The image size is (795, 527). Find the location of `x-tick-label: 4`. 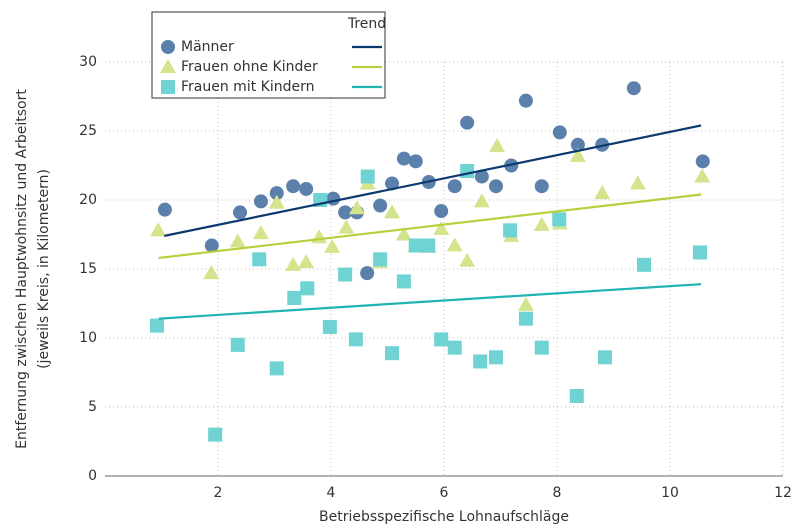

x-tick-label: 4 is located at coordinates (331, 493).